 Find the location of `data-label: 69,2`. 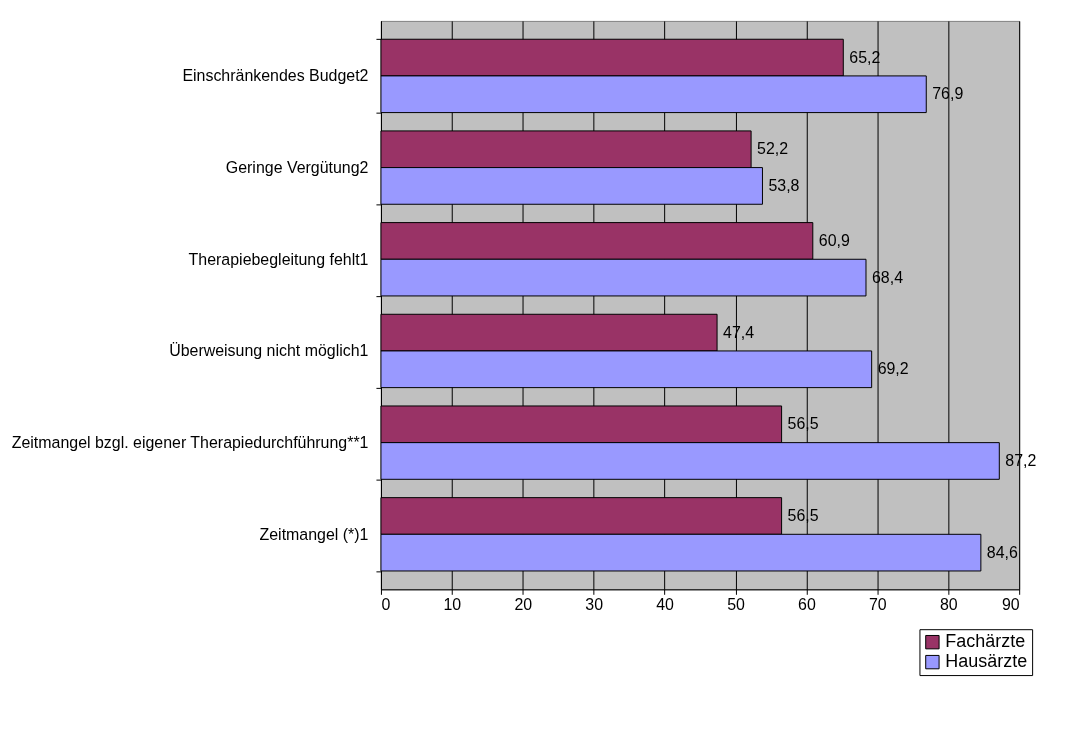

data-label: 69,2 is located at coordinates (893, 369).